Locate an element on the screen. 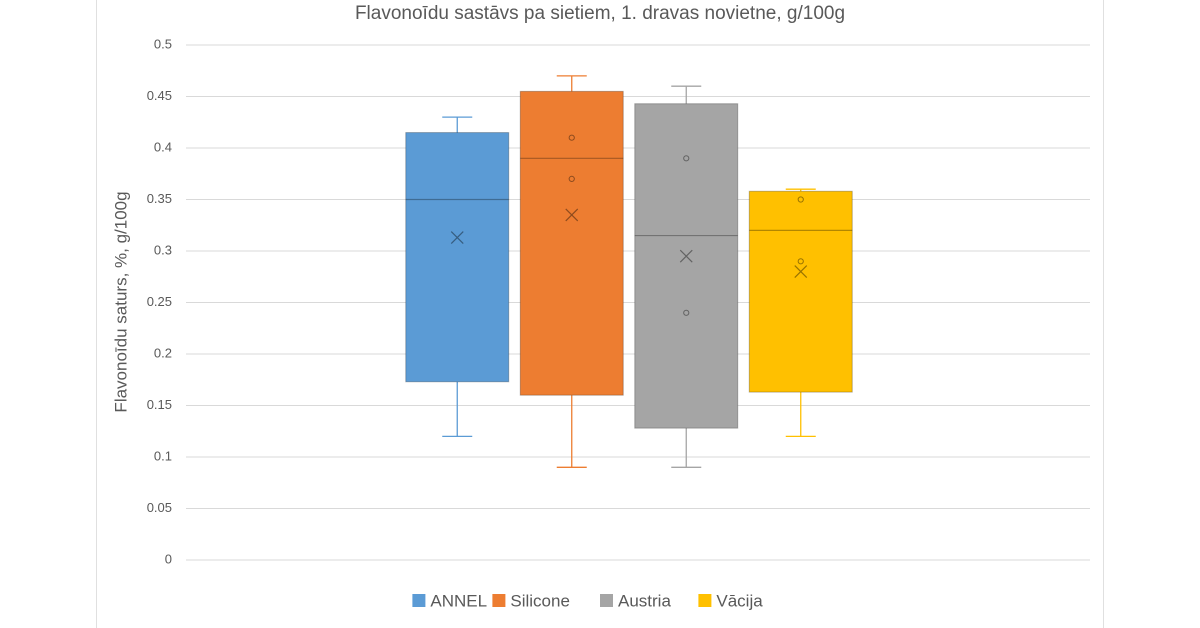  y-tick-label: 0.2 is located at coordinates (163, 352).